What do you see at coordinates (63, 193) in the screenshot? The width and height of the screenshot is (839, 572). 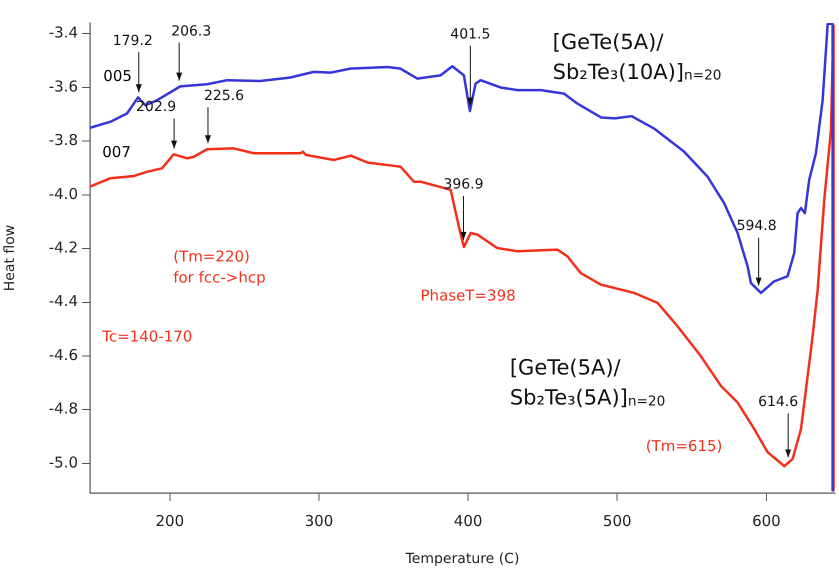 I see `y-tick-label: -4.0` at bounding box center [63, 193].